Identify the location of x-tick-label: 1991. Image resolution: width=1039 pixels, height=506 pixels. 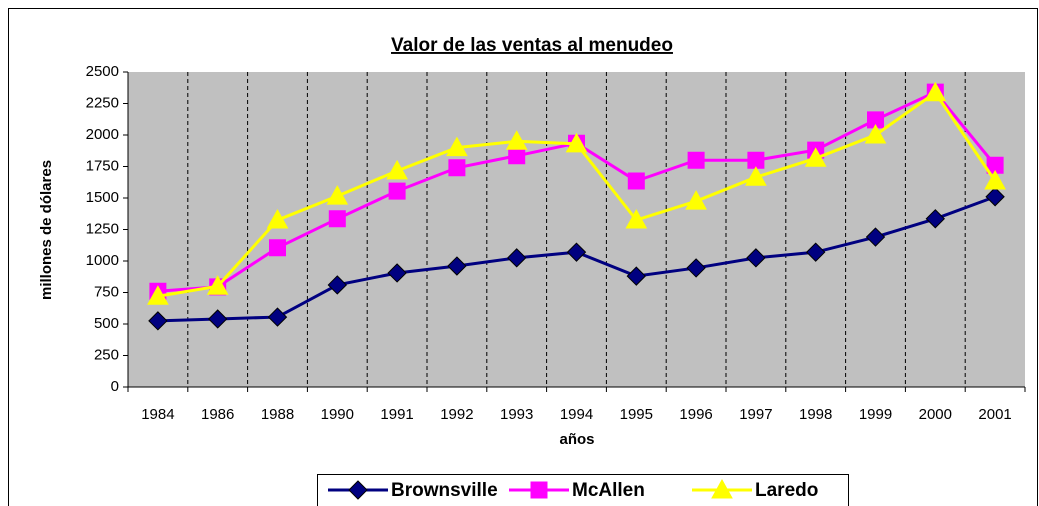
(396, 414).